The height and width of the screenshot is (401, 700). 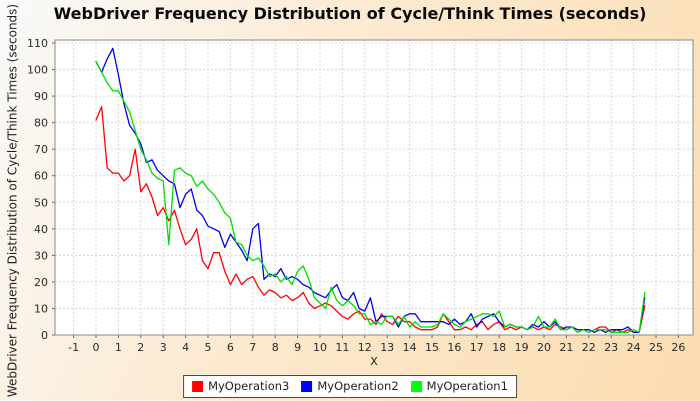 What do you see at coordinates (41, 308) in the screenshot?
I see `y-tick-label: 10` at bounding box center [41, 308].